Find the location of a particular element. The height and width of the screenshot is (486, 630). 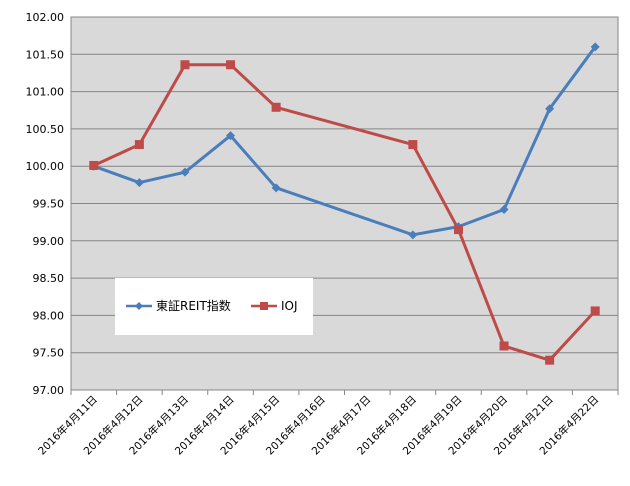

y-tick-label: 97.00 is located at coordinates (49, 390).